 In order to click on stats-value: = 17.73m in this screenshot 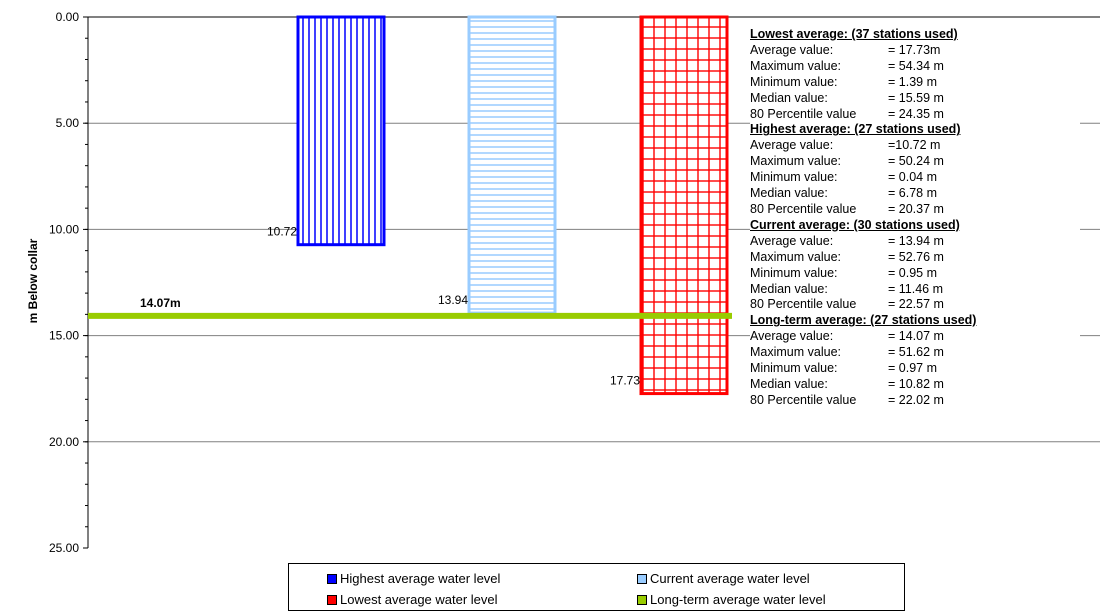, I will do `click(914, 49)`.